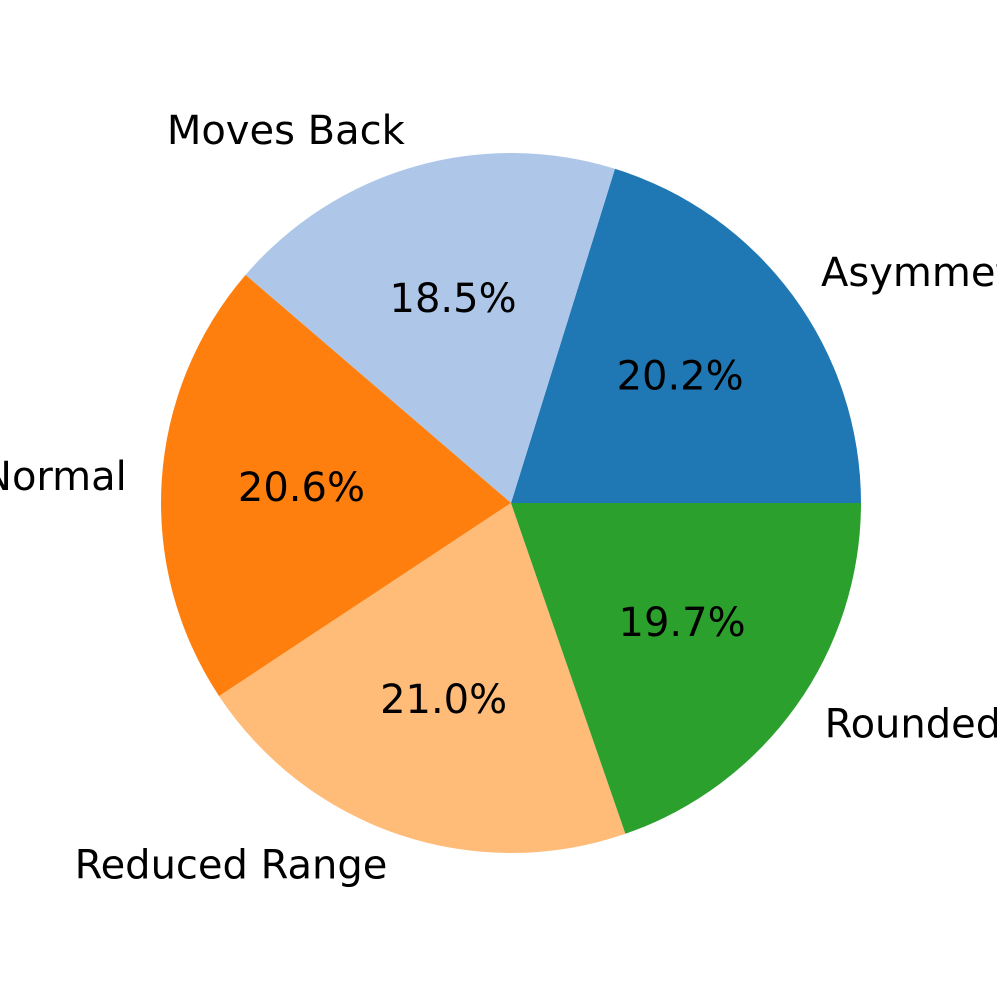  I want to click on slice-label: Reduced Range, so click(231, 866).